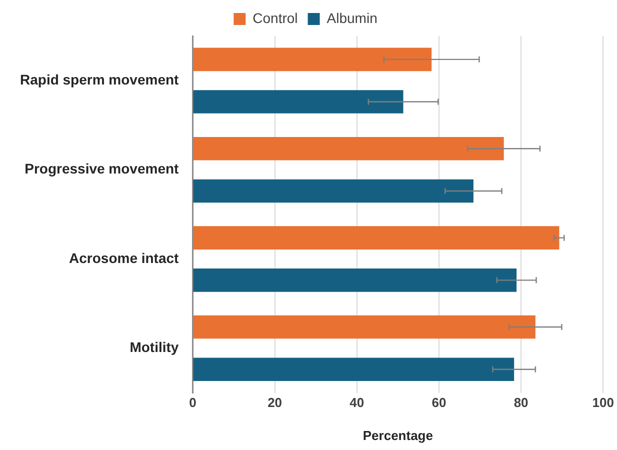 The width and height of the screenshot is (617, 450). Describe the element at coordinates (439, 402) in the screenshot. I see `x-tick-label: 60` at that location.